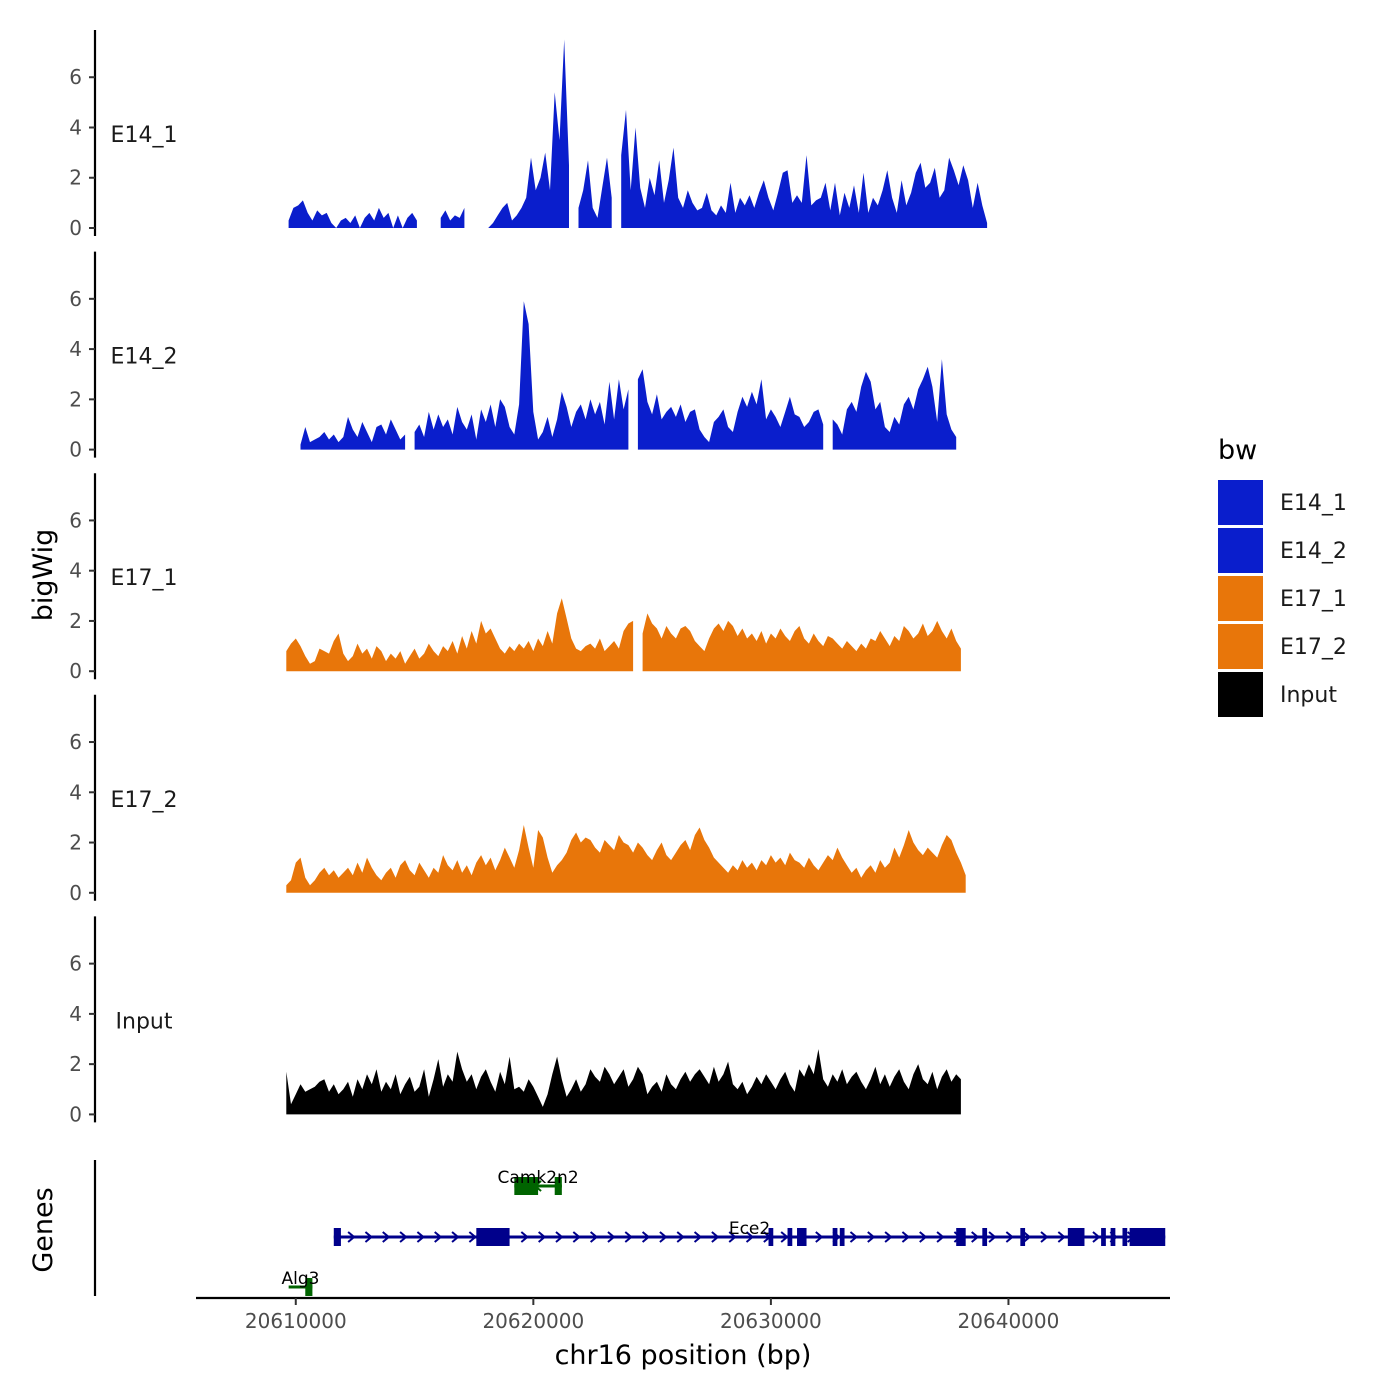 Image resolution: width=1400 pixels, height=1400 pixels. What do you see at coordinates (1313, 503) in the screenshot?
I see `legend-label: E14_1` at bounding box center [1313, 503].